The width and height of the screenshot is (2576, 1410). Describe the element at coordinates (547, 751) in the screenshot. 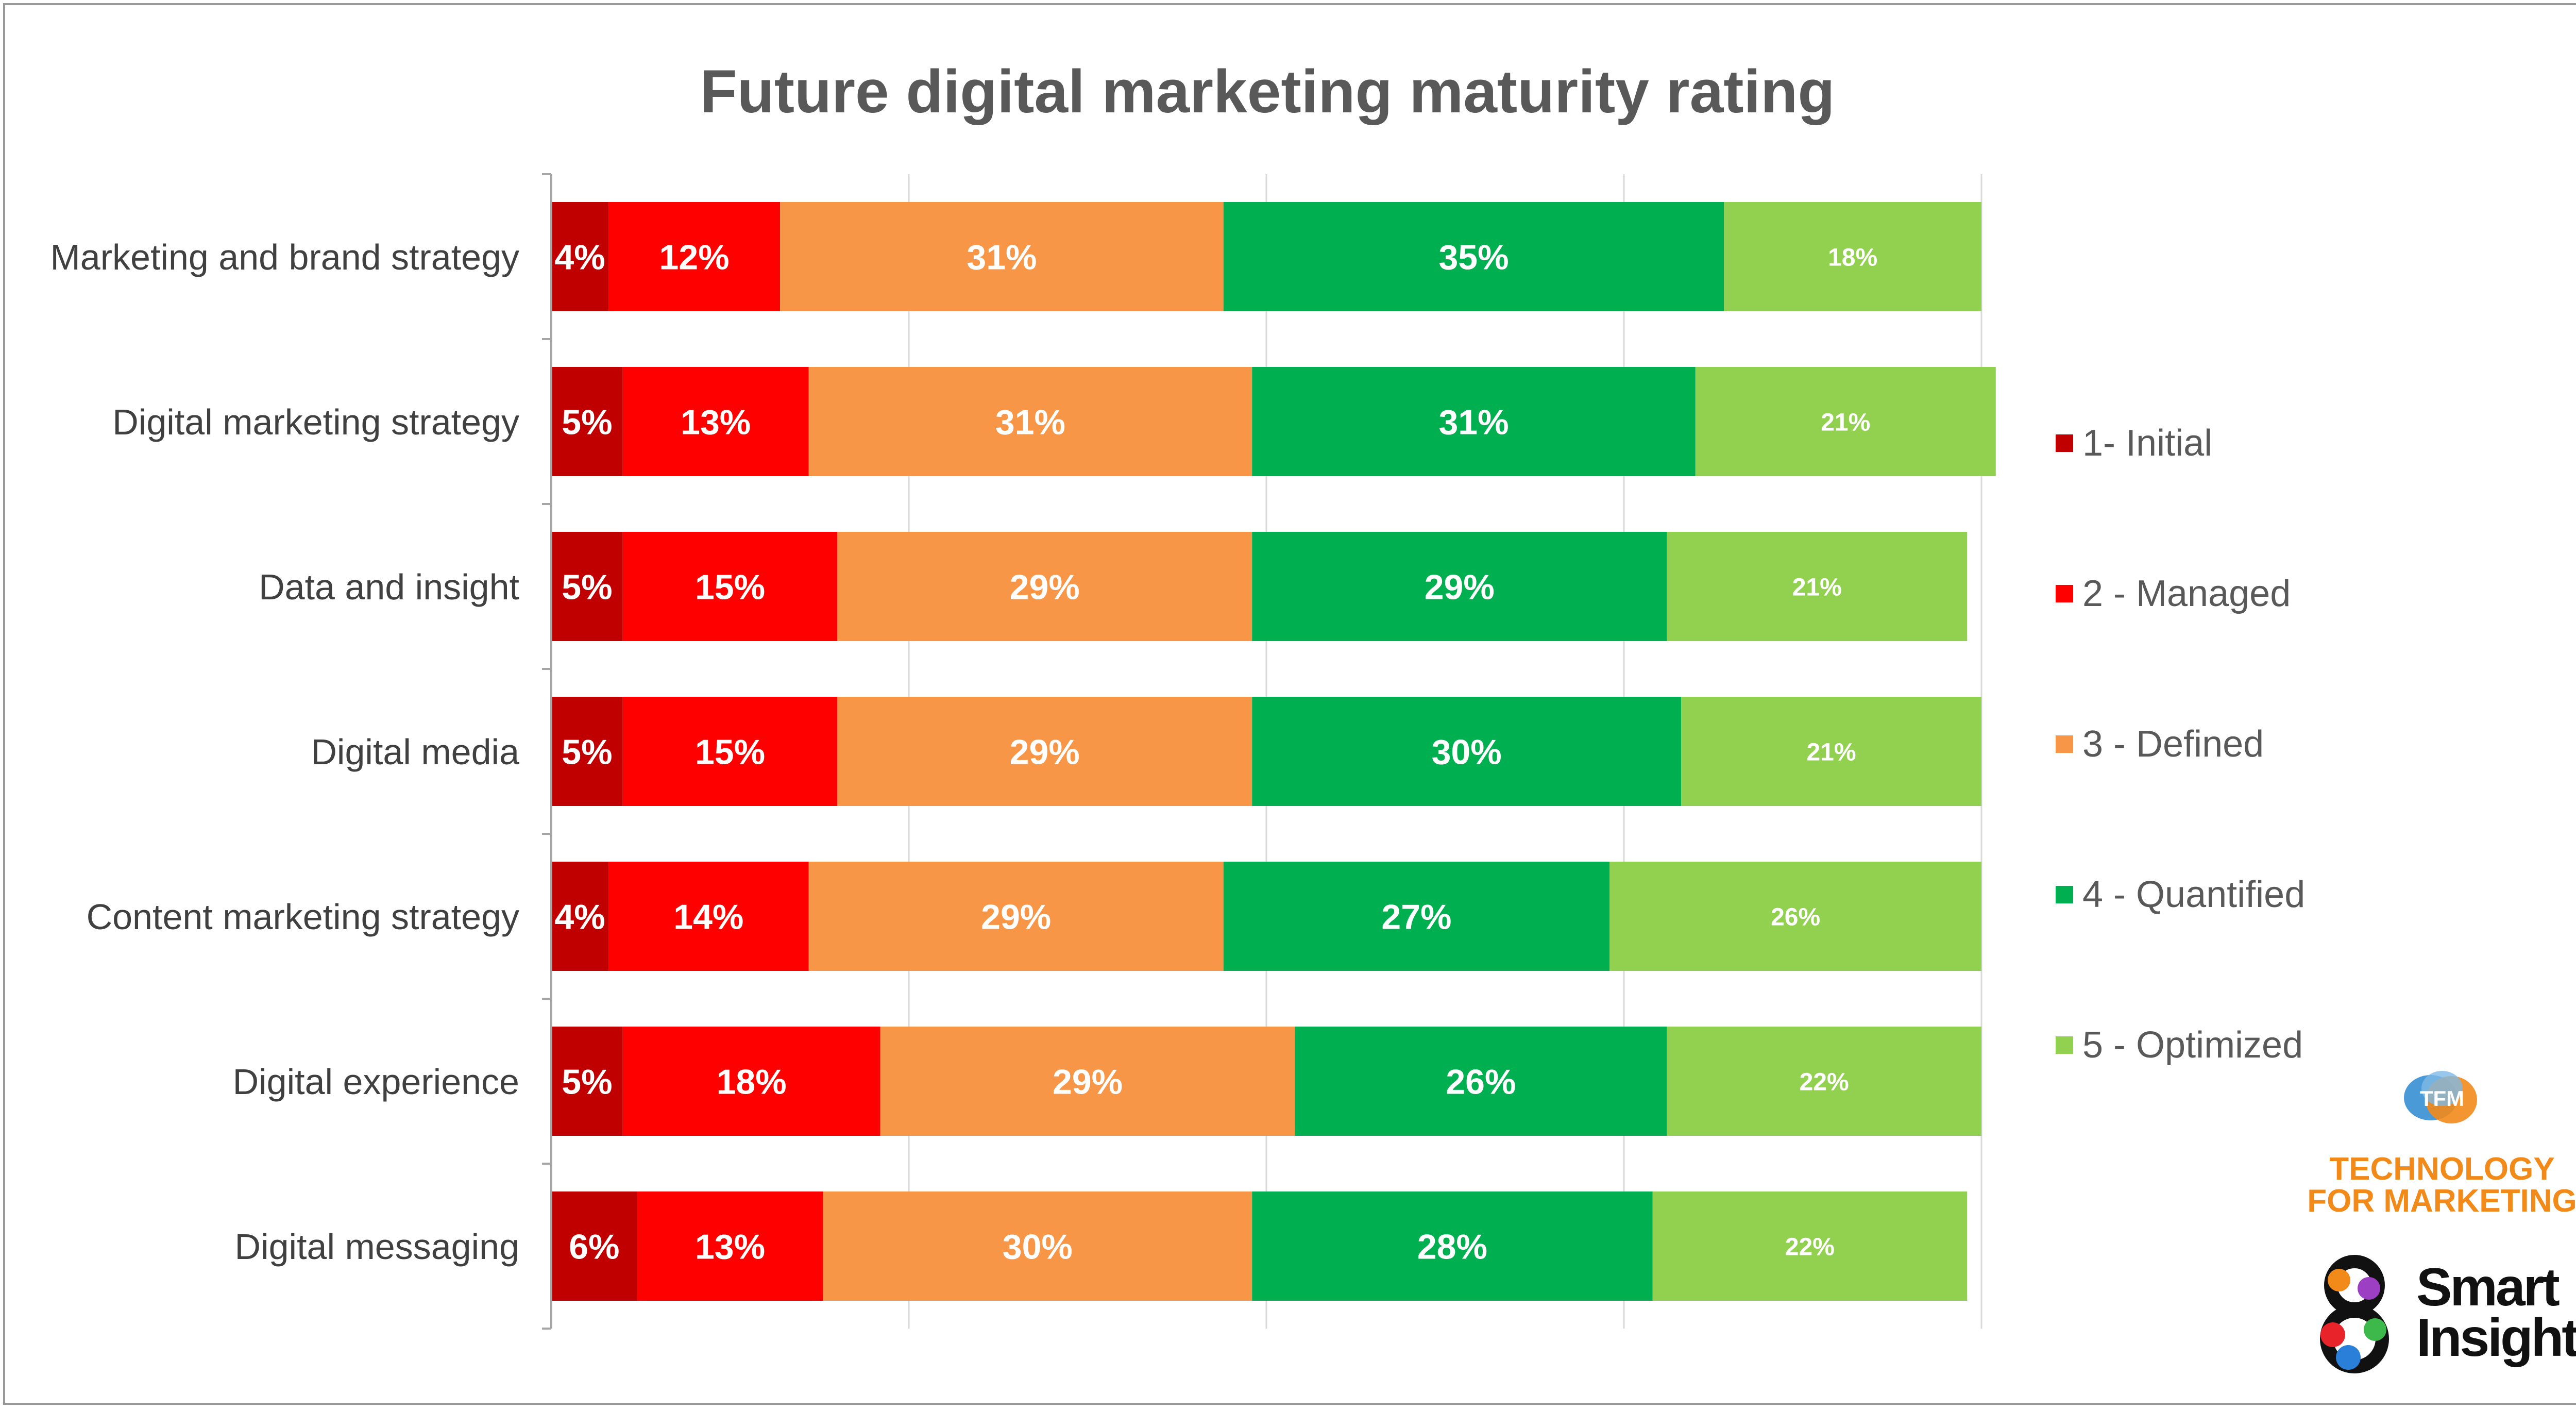

I see `category-axis` at that location.